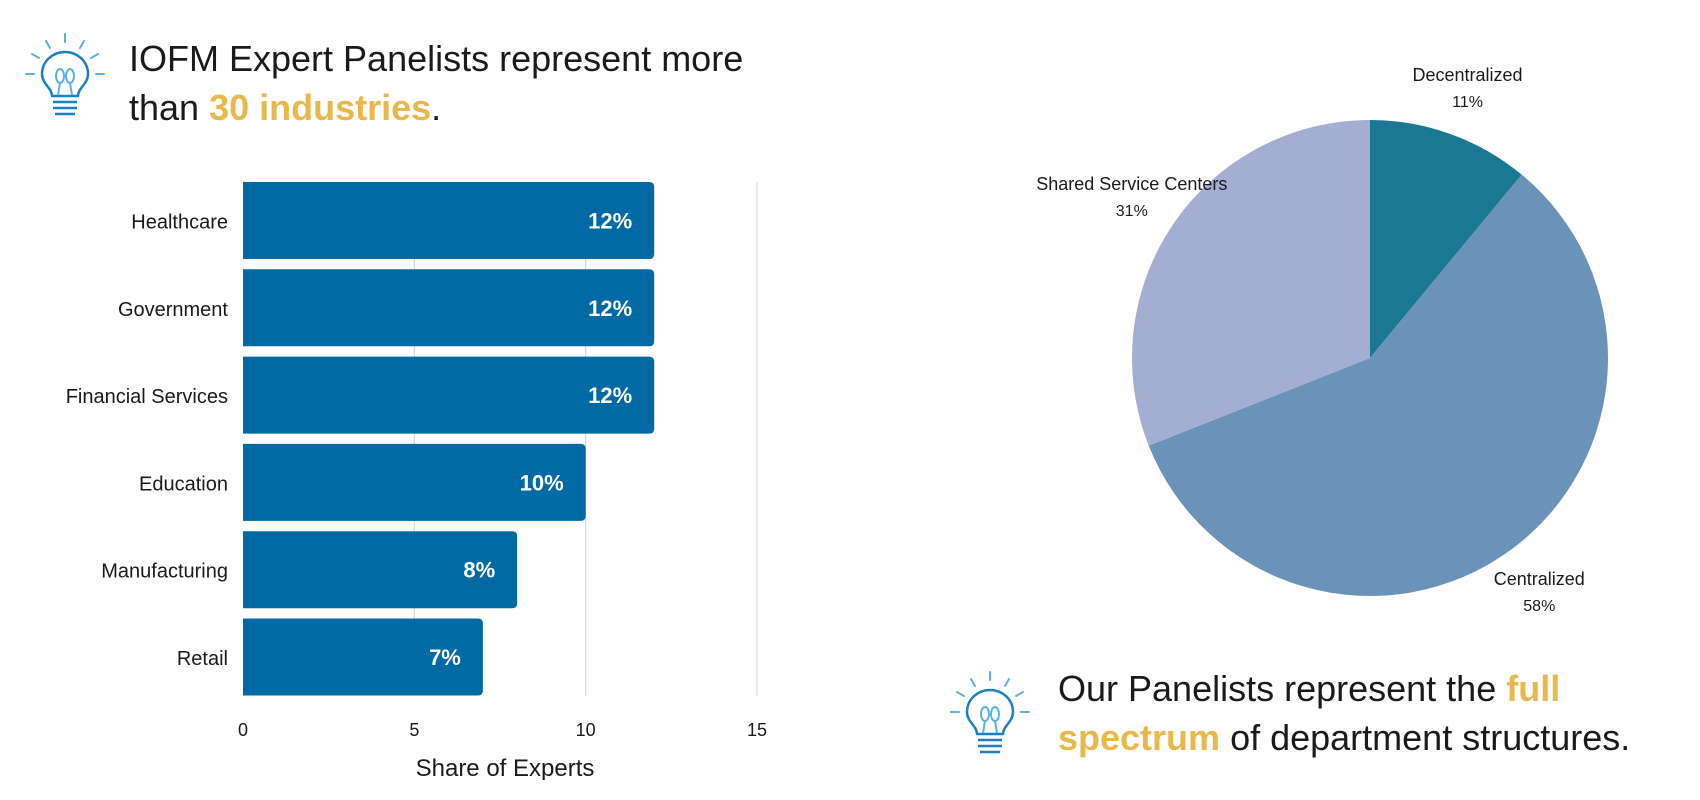 The height and width of the screenshot is (800, 1700). What do you see at coordinates (183, 484) in the screenshot?
I see `category-label: Education` at bounding box center [183, 484].